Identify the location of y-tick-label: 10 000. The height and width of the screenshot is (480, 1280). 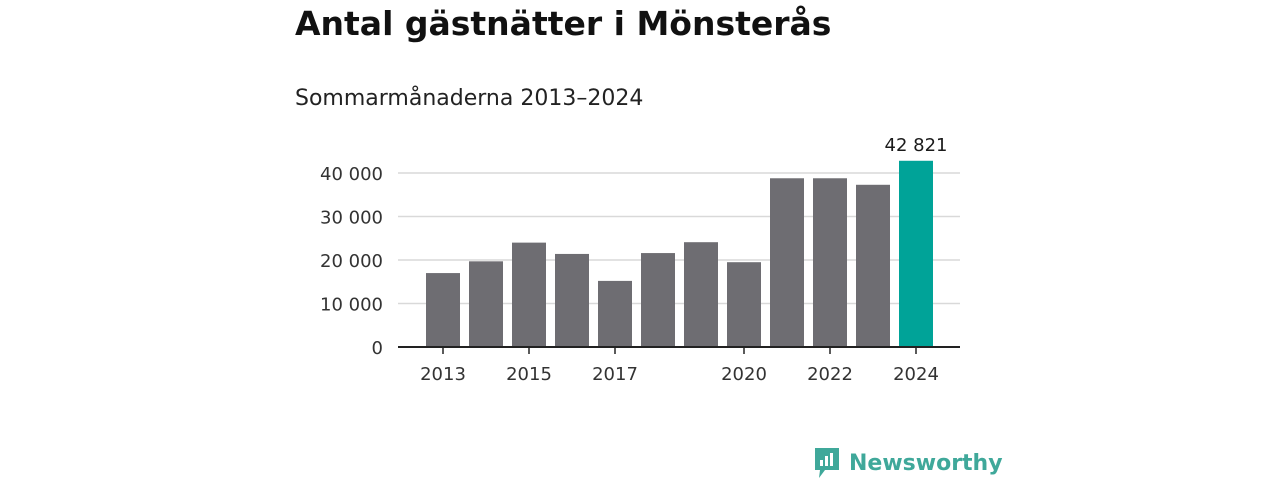
(351, 305).